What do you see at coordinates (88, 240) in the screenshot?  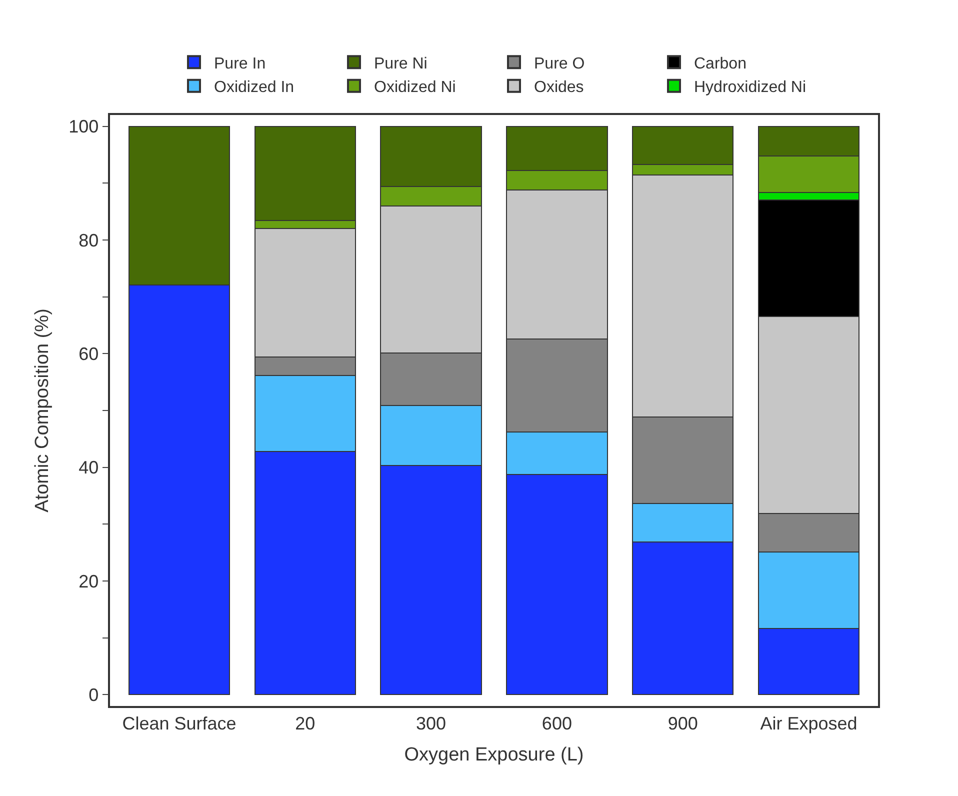 I see `y-tick-label: 80` at bounding box center [88, 240].